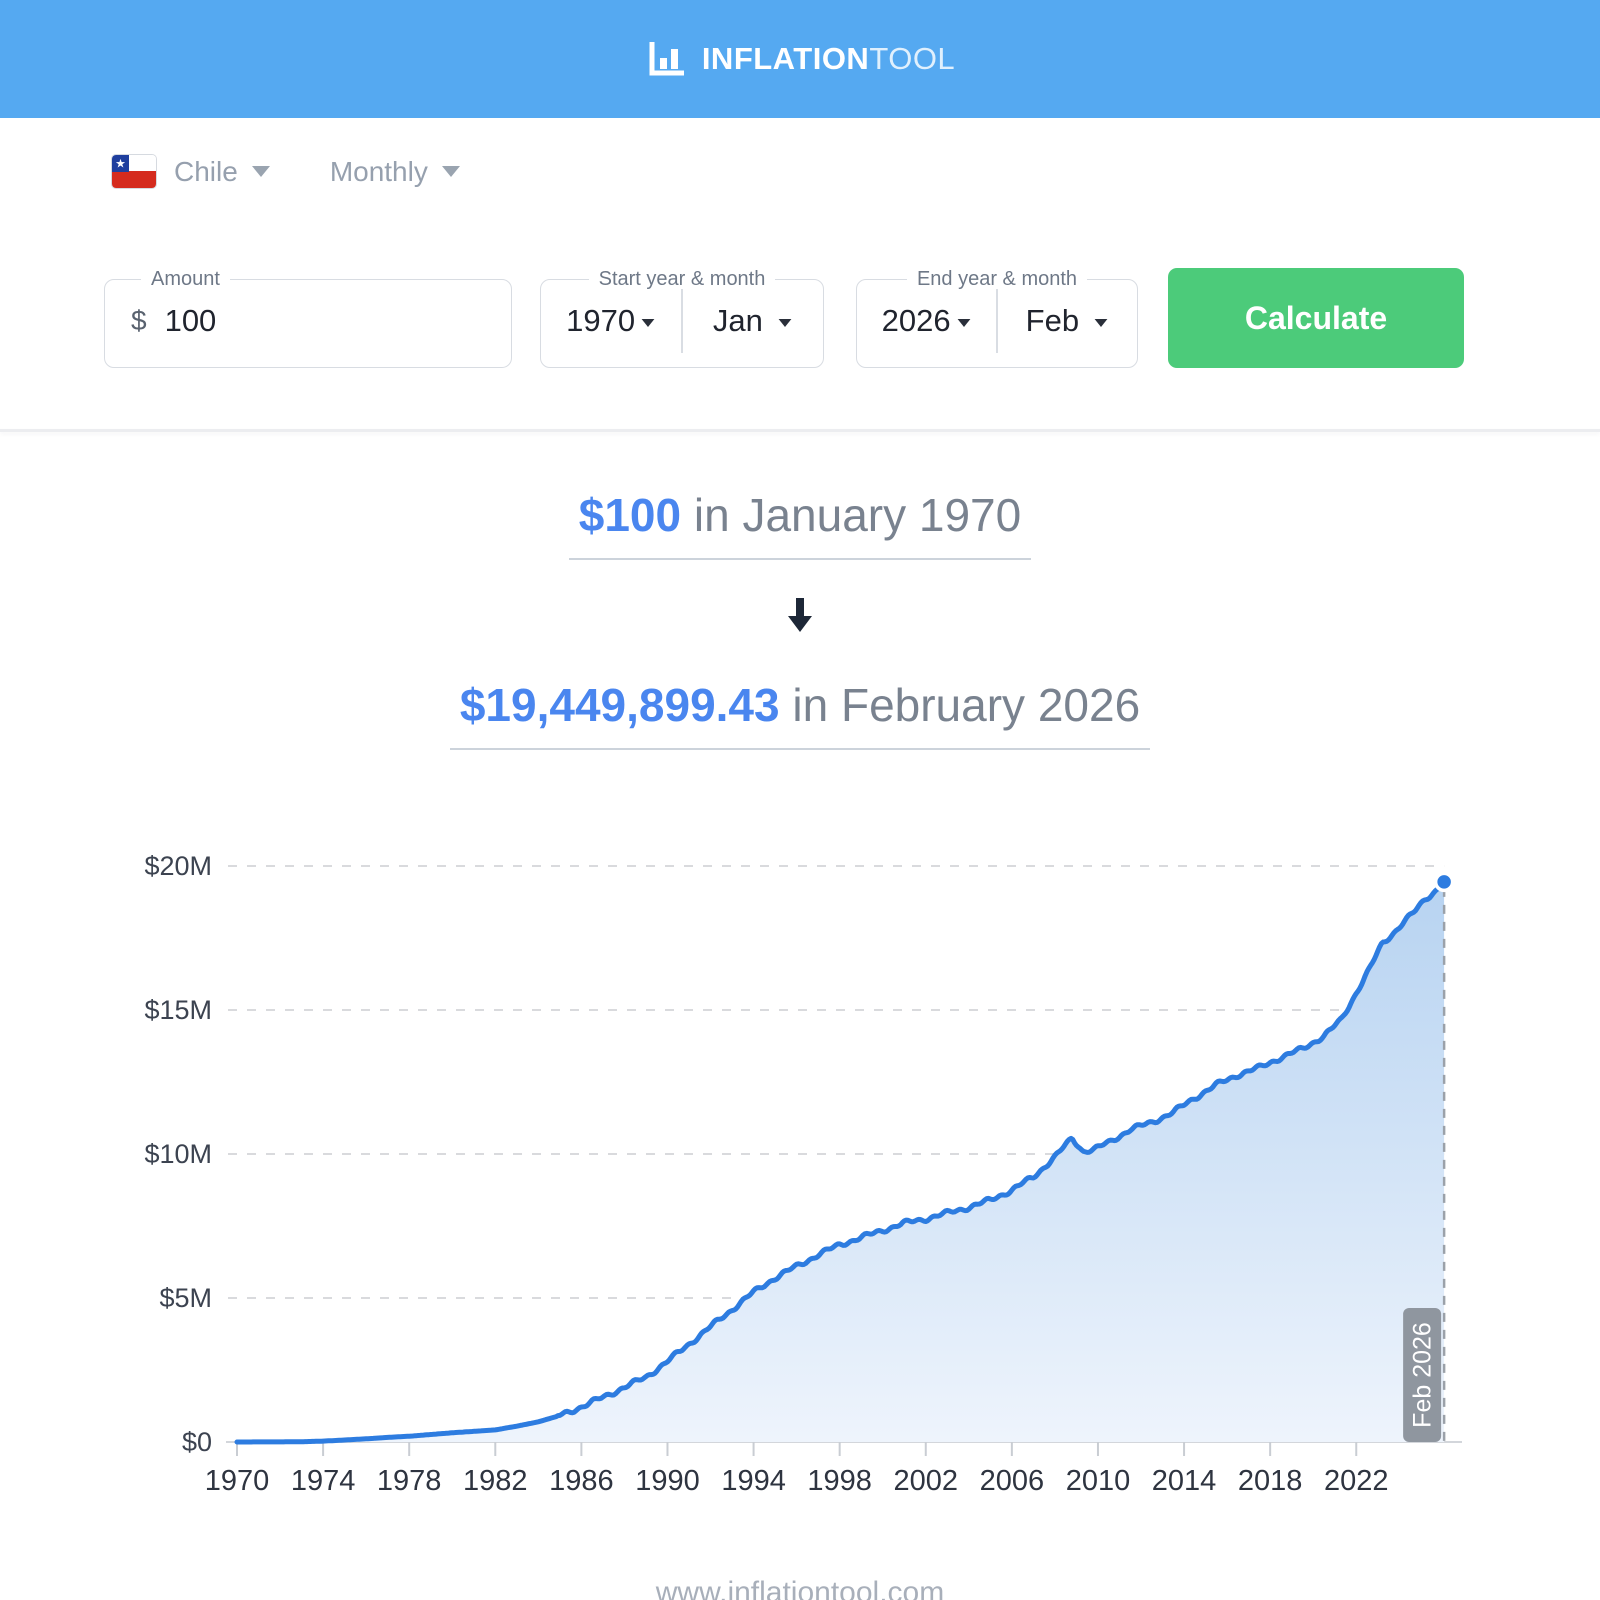  I want to click on end-field: End year & month 2026 Feb, so click(997, 318).